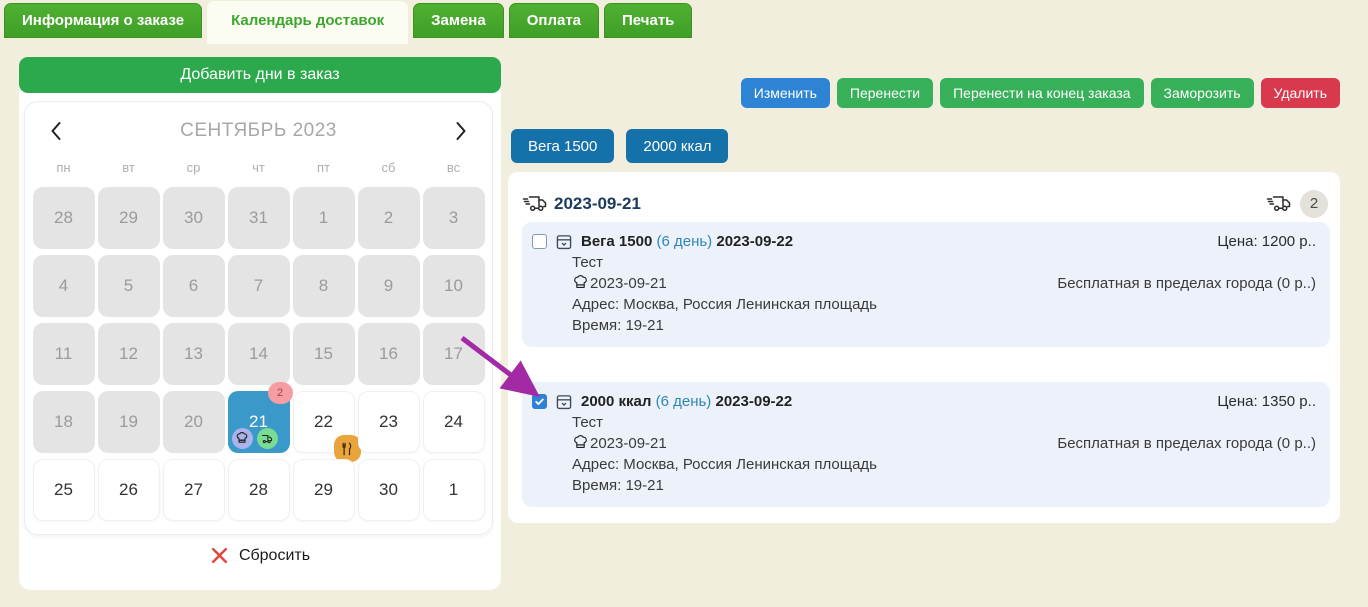 The image size is (1368, 607). Describe the element at coordinates (1266, 401) in the screenshot. I see `item-price: Цена: 1350 р..` at that location.